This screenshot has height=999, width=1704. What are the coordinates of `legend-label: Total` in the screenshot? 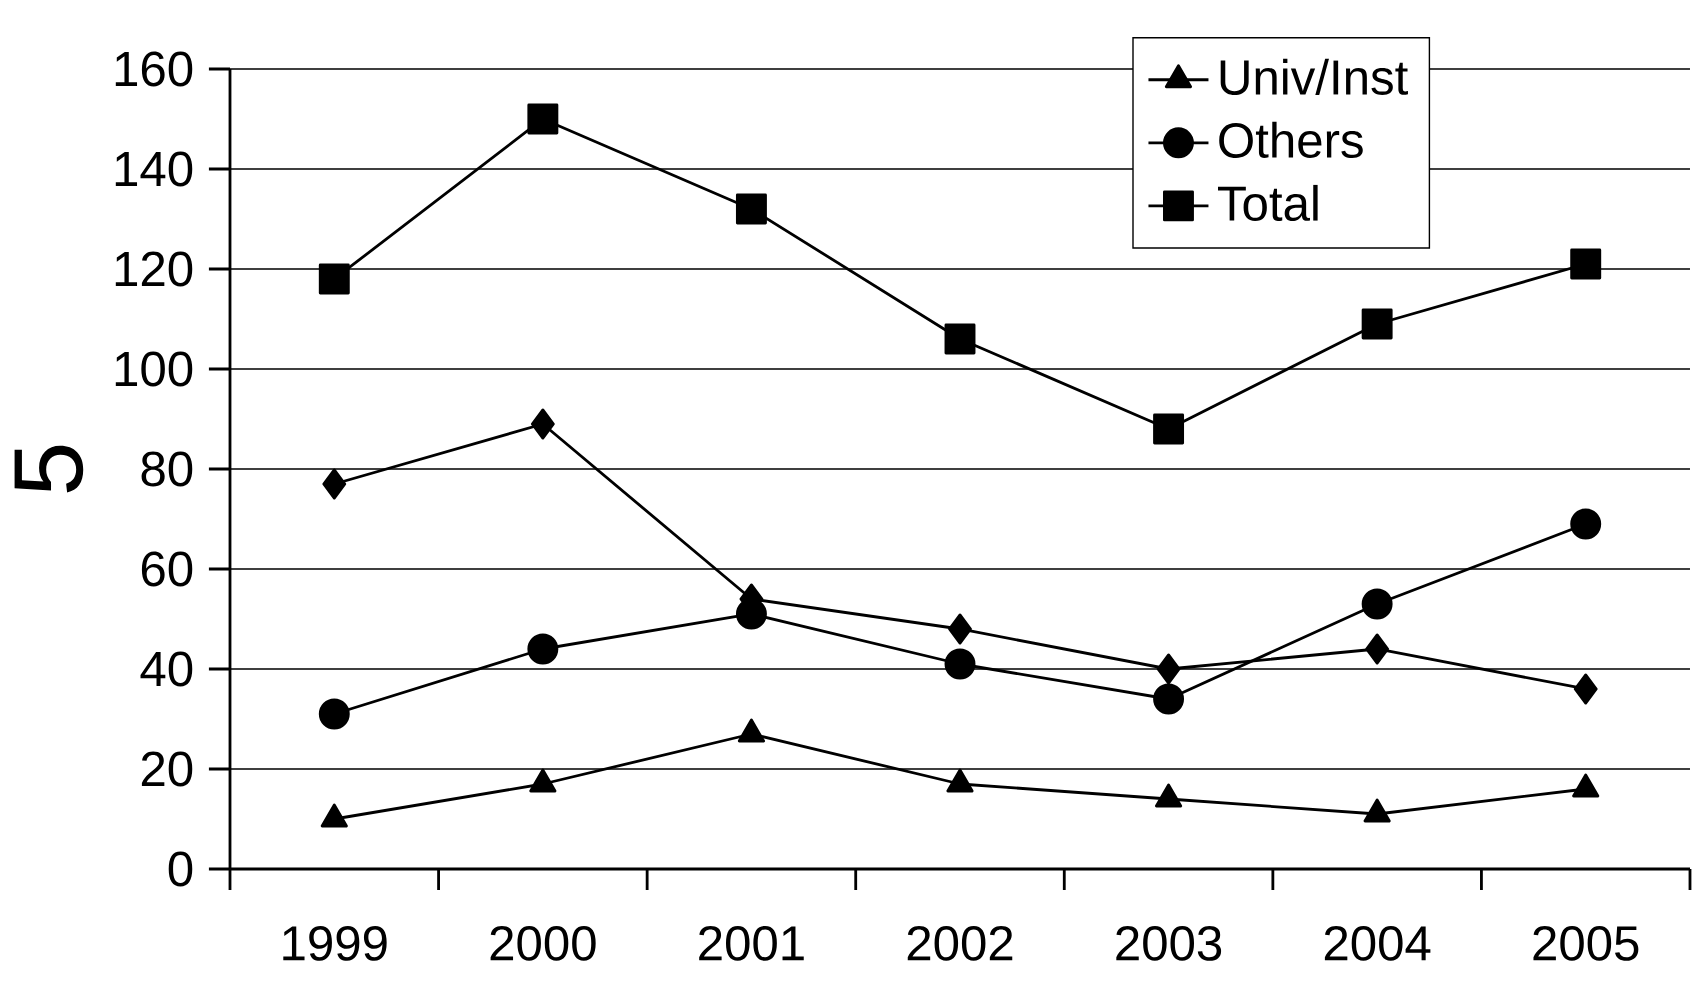 It's located at (1268, 203).